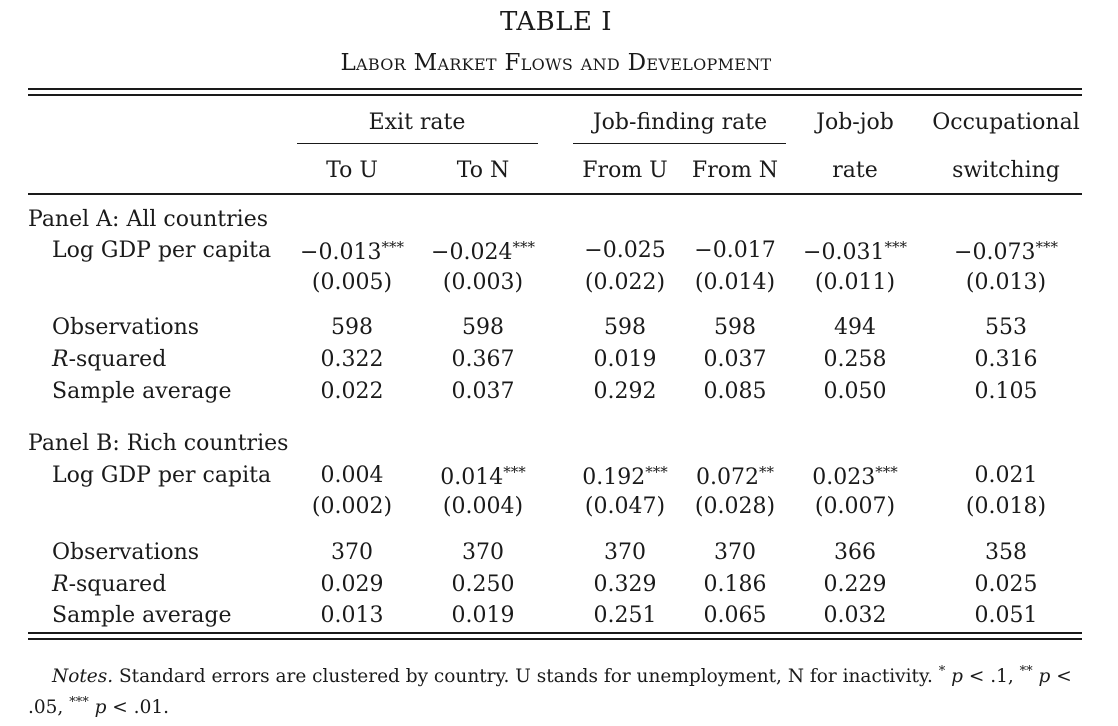 This screenshot has height=726, width=1118. I want to click on panel-b-gdp-label: Log GDP per capita, so click(162, 475).